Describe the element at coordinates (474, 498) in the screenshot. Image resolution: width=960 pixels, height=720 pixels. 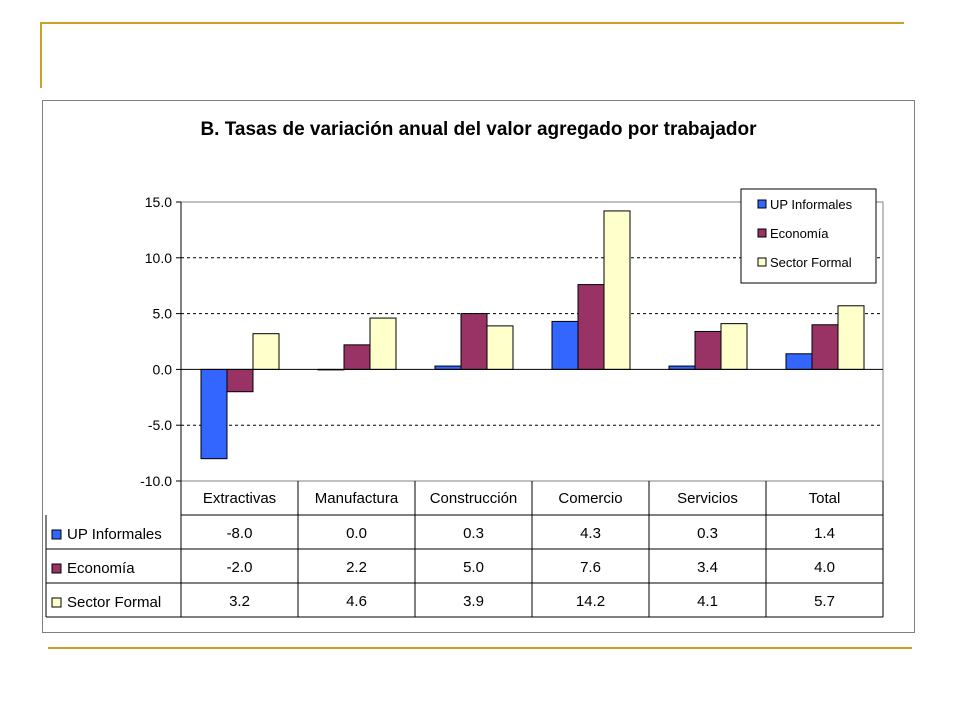
I see `category-label: Construcción` at that location.